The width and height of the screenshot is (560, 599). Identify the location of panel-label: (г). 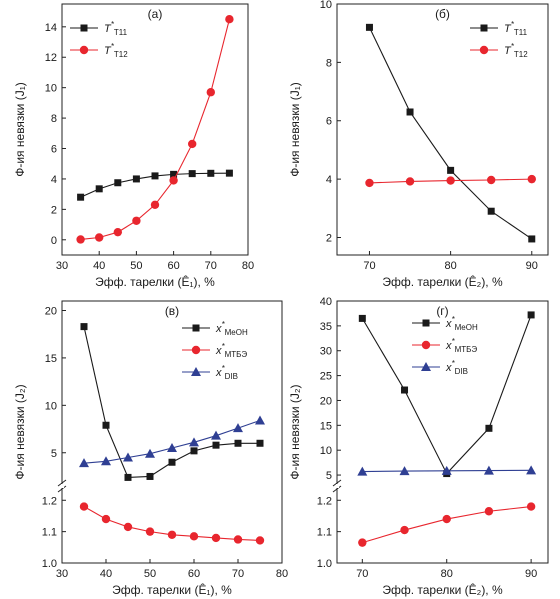
(442, 311).